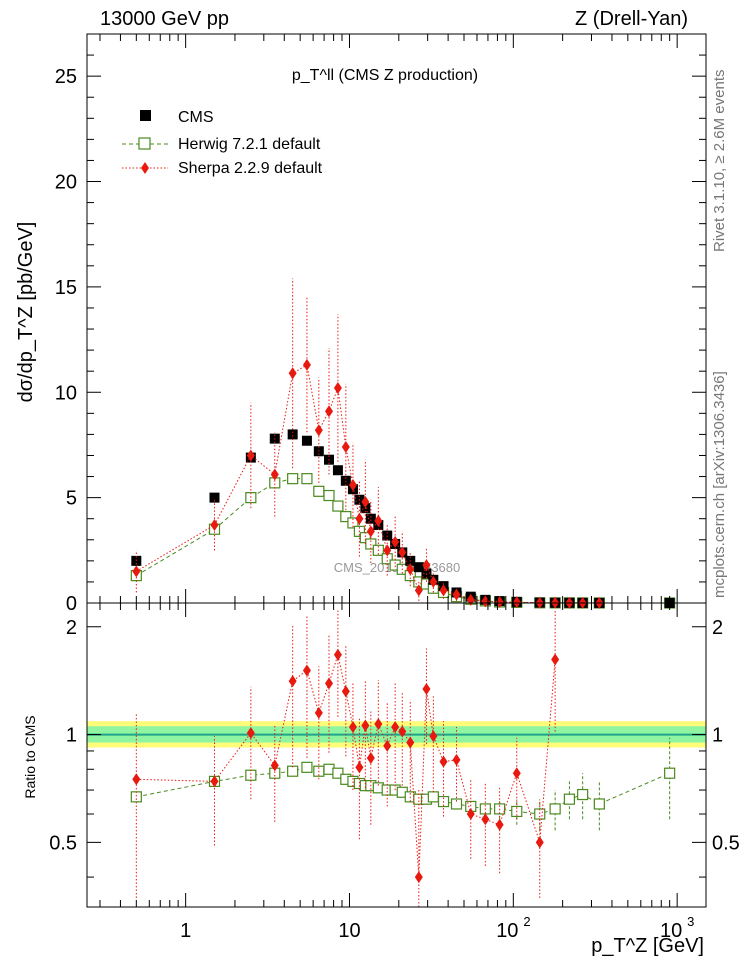  I want to click on legend-herwig-label: Herwig 7.2.1 default, so click(249, 144).